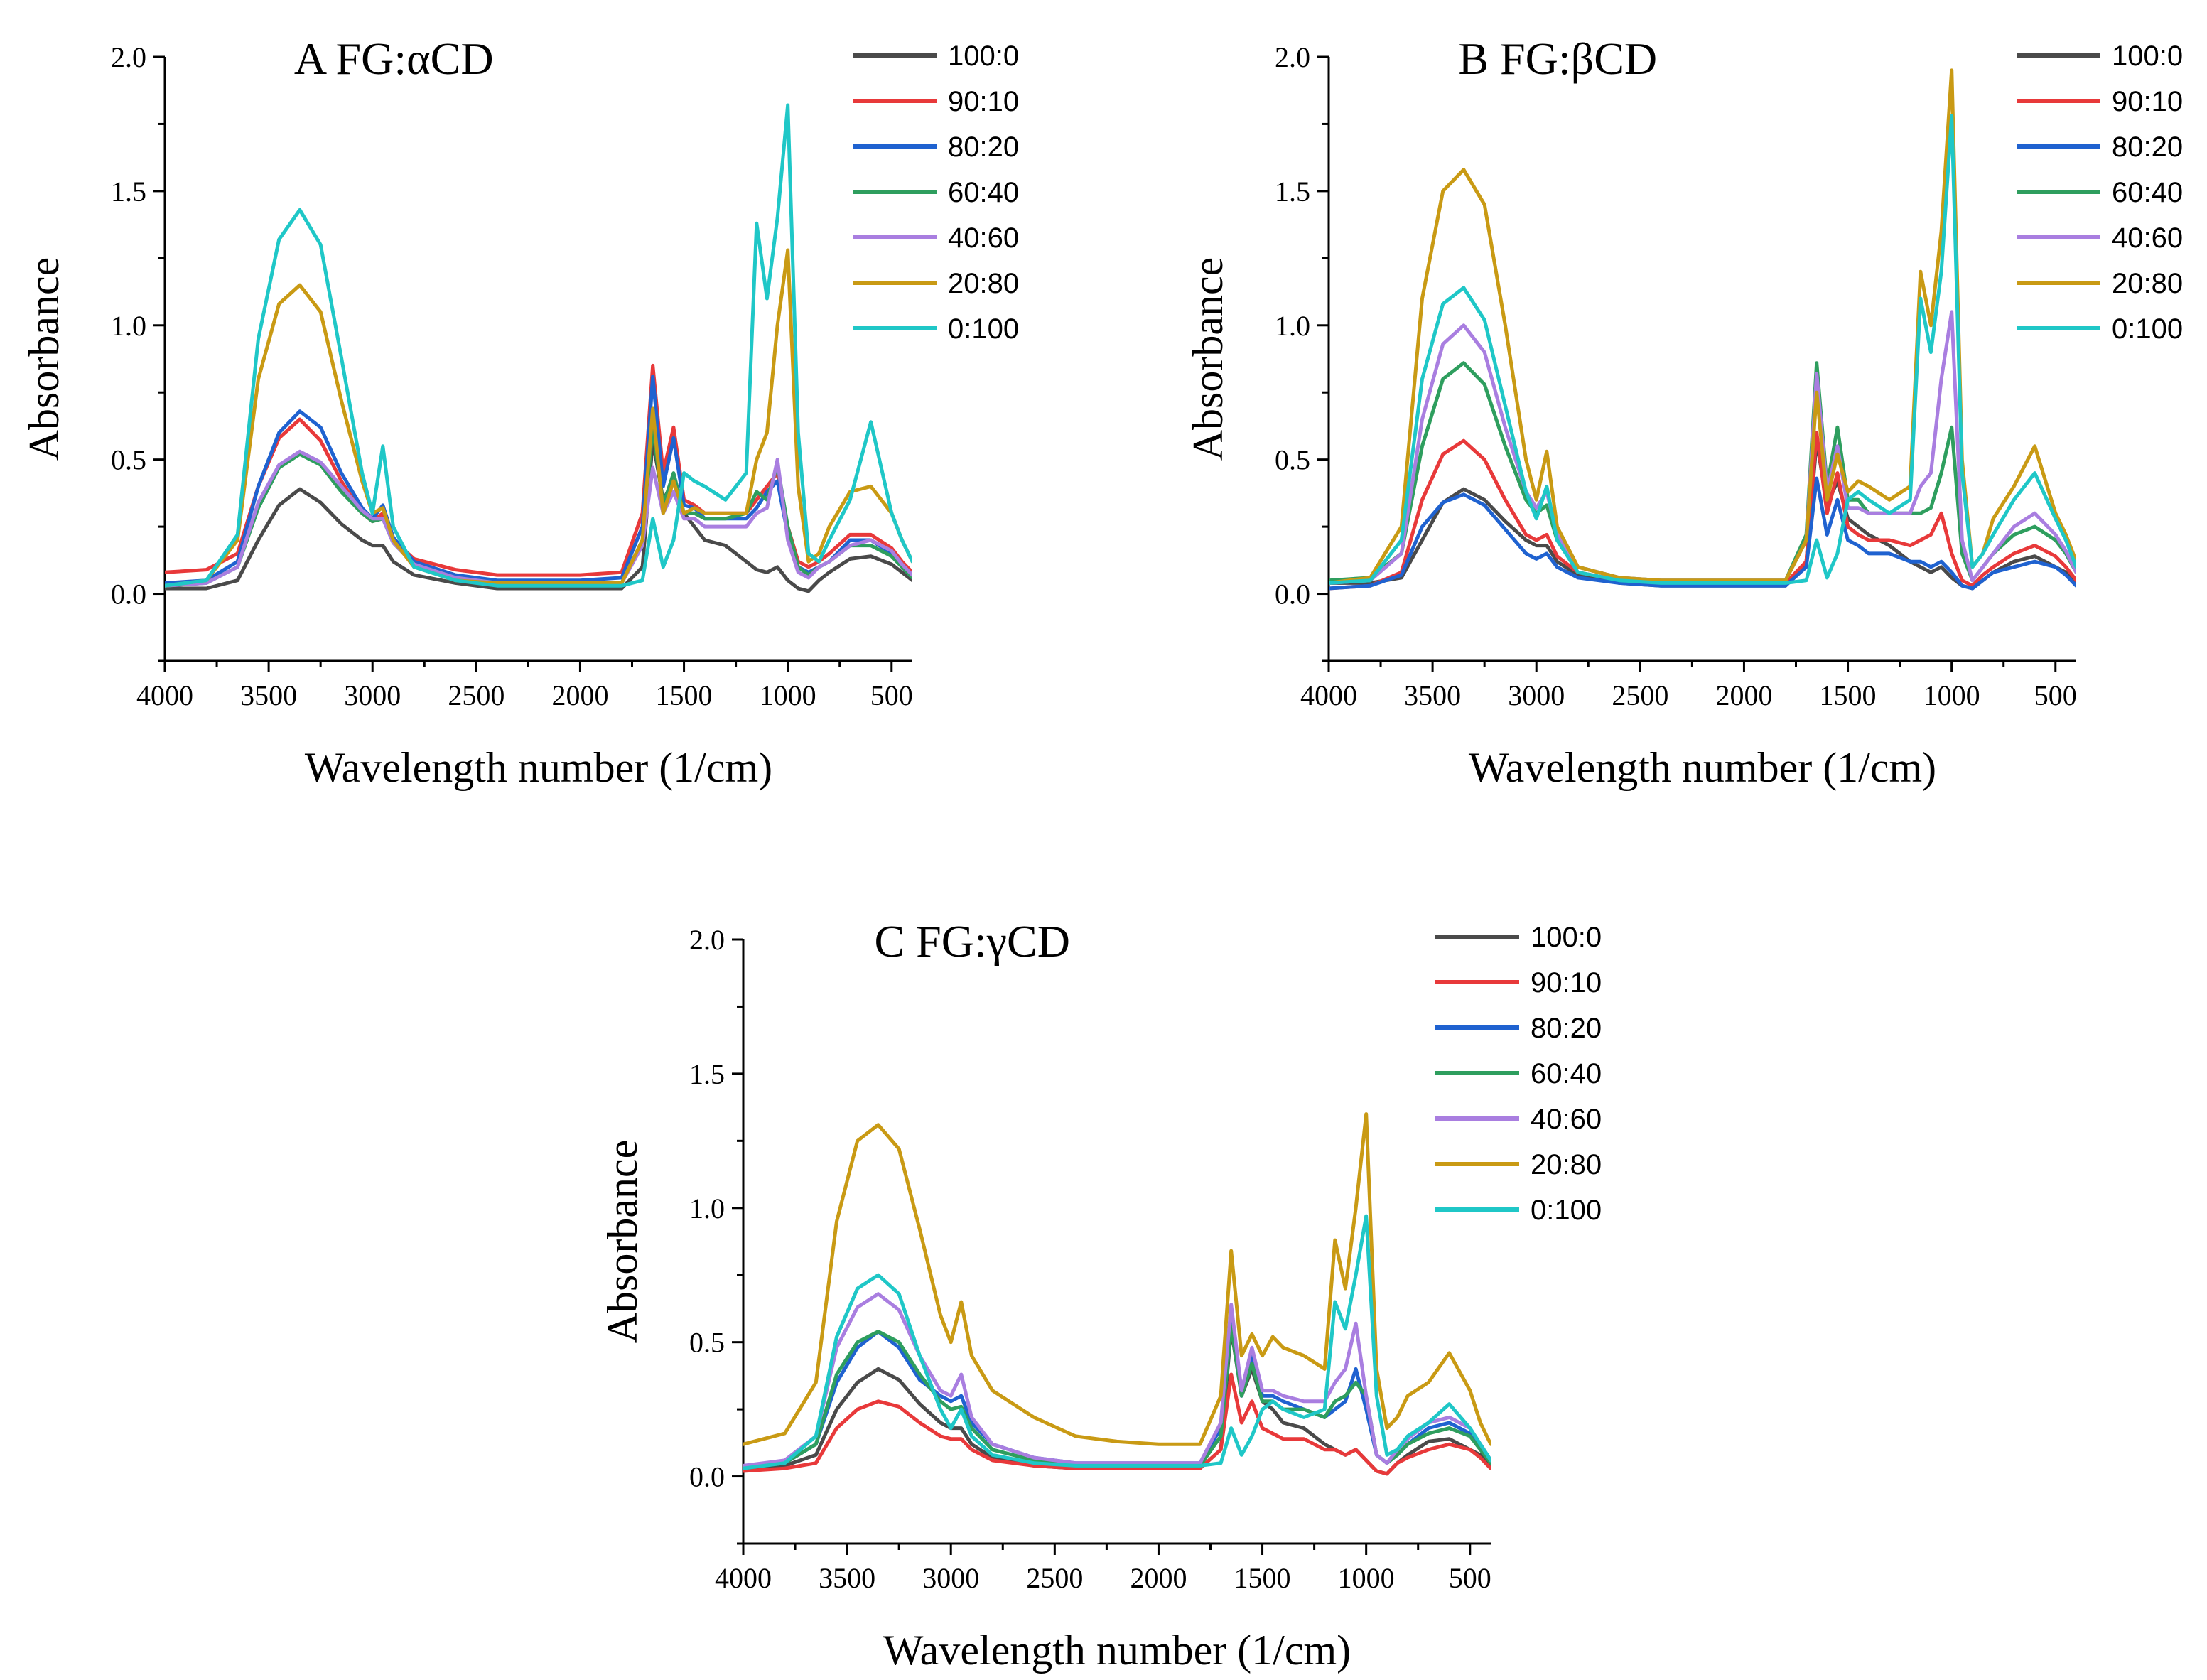 Image resolution: width=2207 pixels, height=1680 pixels. What do you see at coordinates (971, 941) in the screenshot?
I see `panel-title: C FG:γCD` at bounding box center [971, 941].